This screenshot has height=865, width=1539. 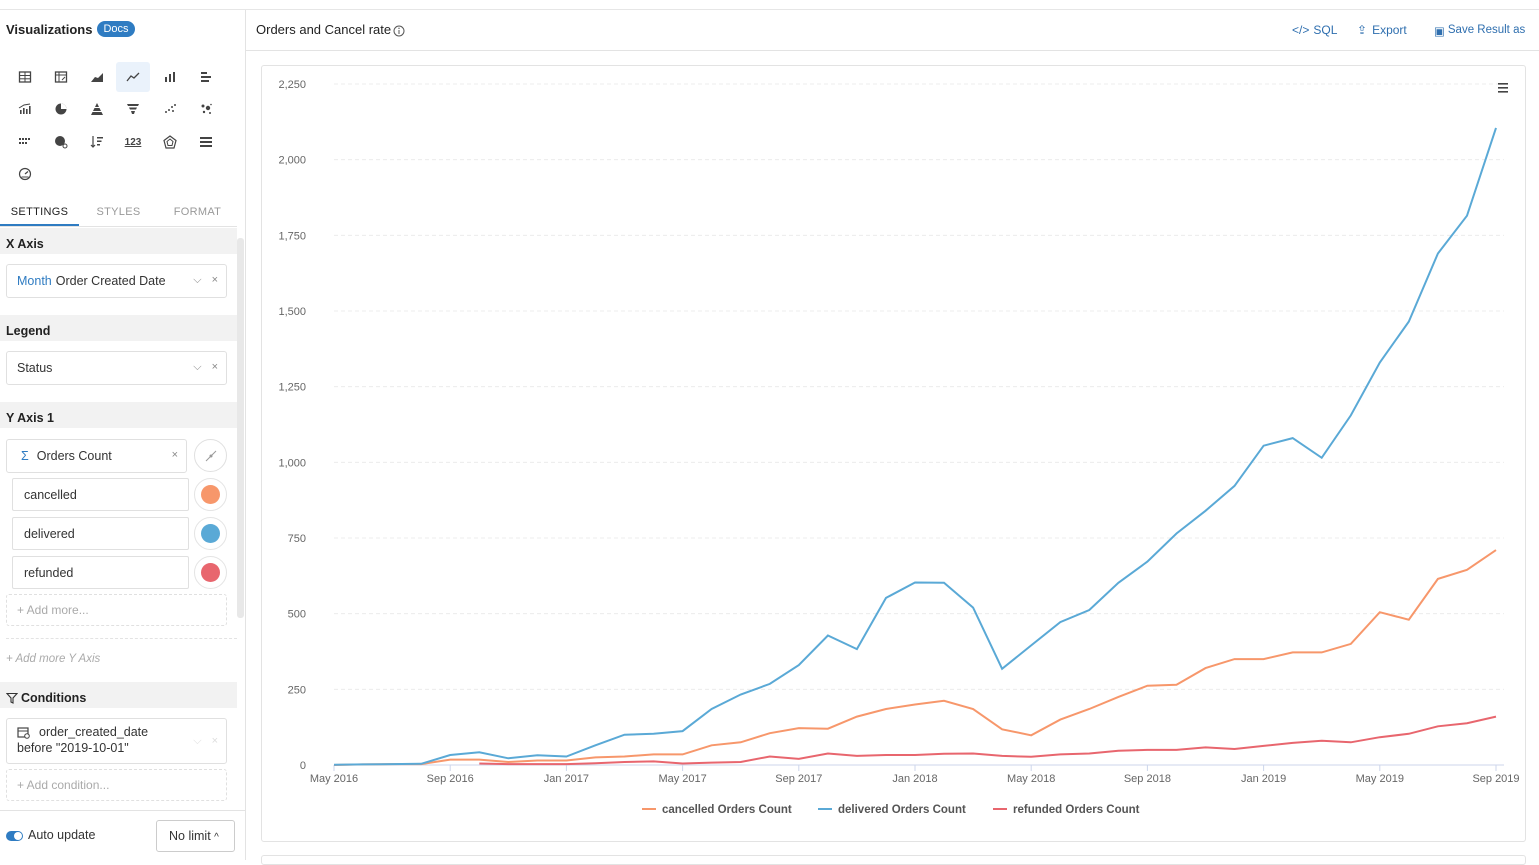 I want to click on table-icon, so click(x=25, y=77).